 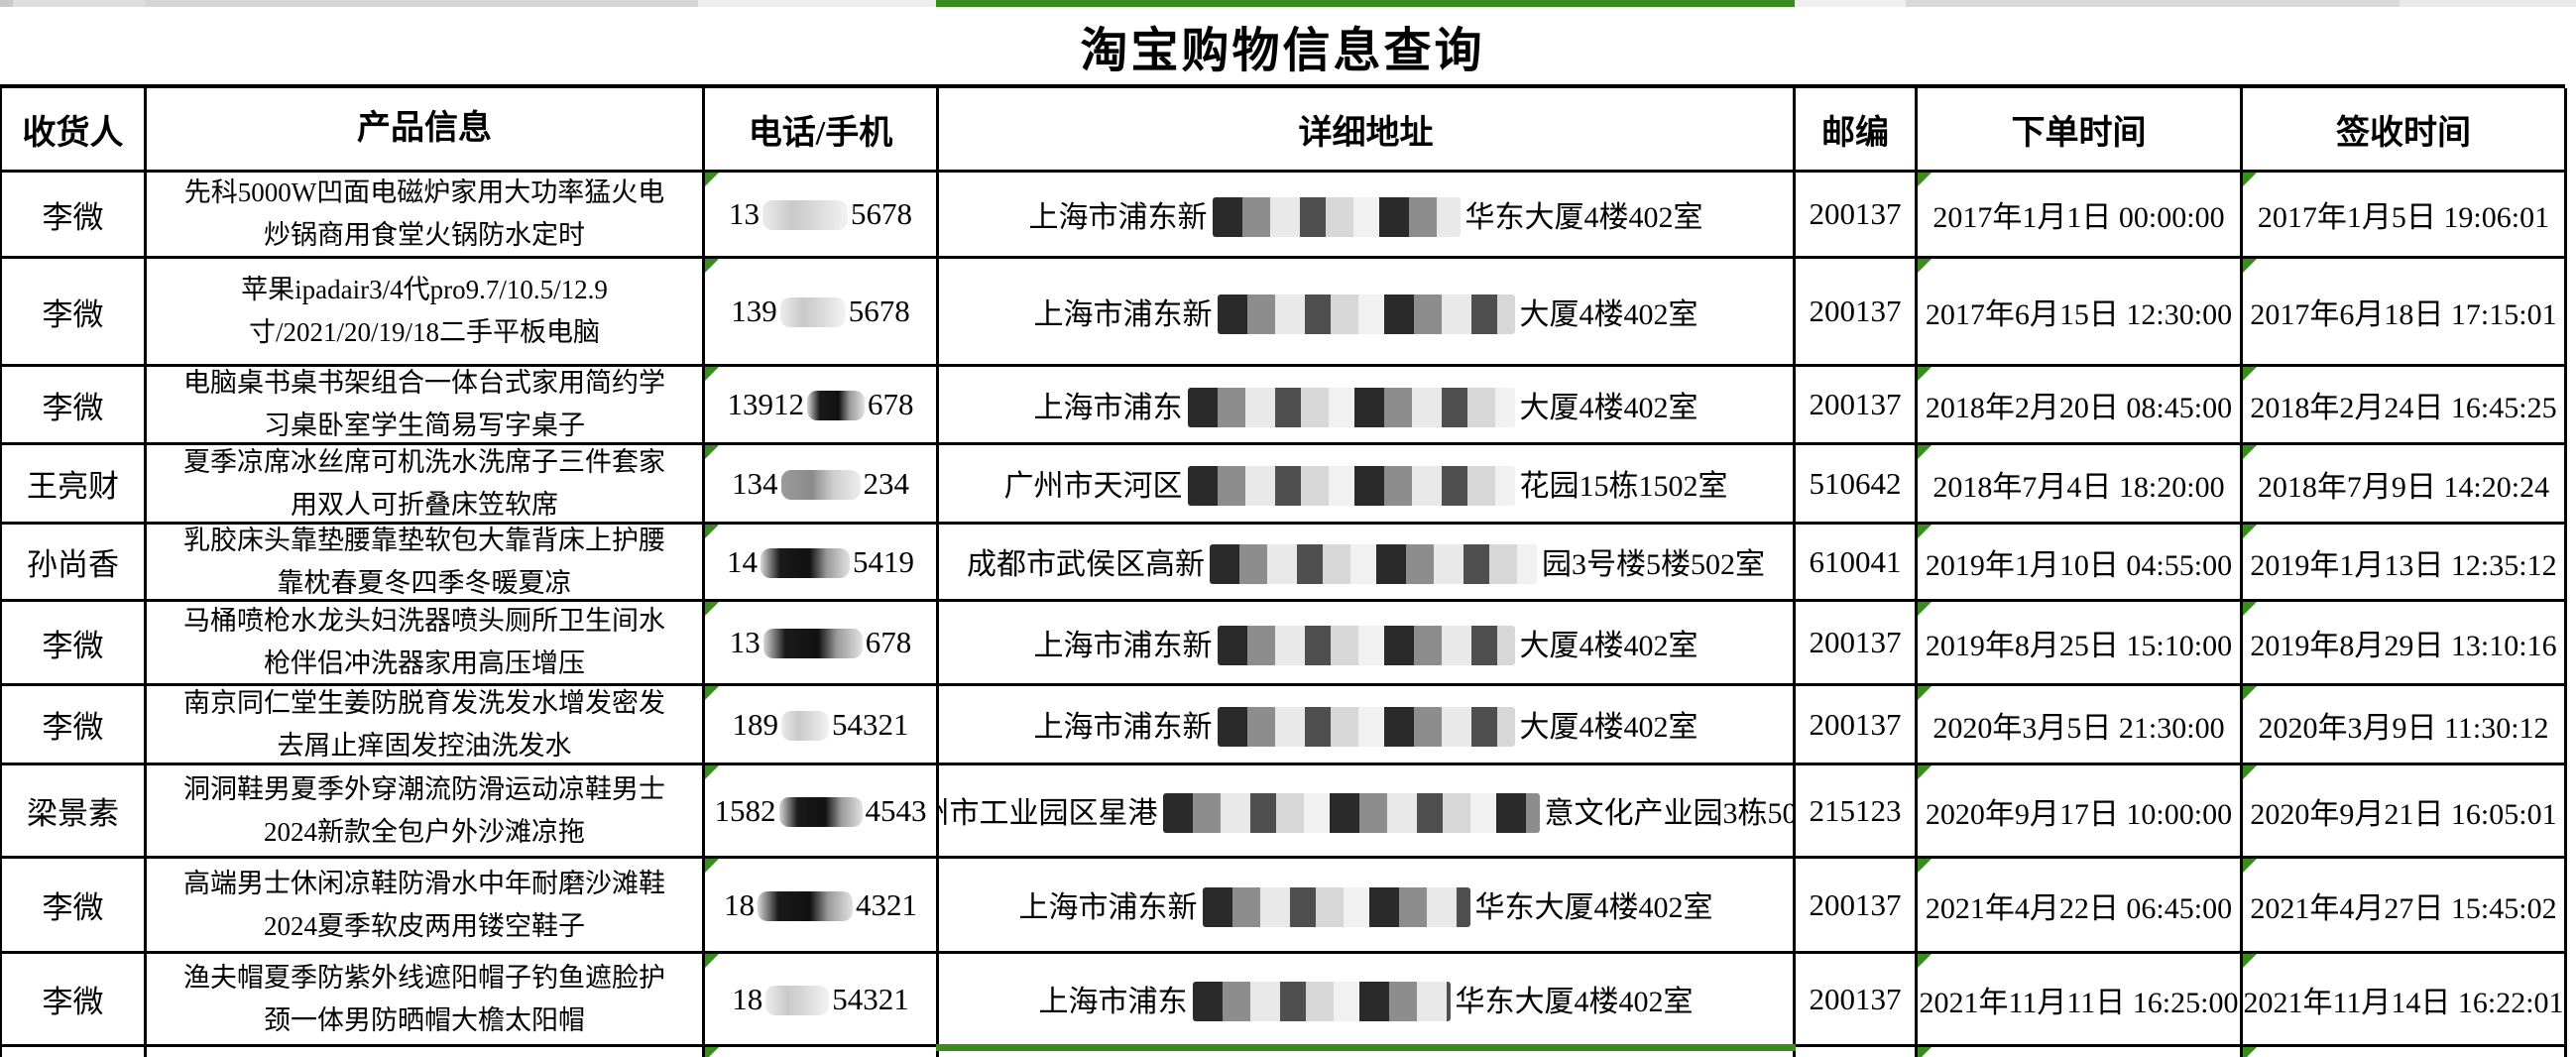 What do you see at coordinates (426, 812) in the screenshot?
I see `cell-product: 洞洞鞋男夏季外穿潮流防滑运动凉鞋男士2024新款全包户外沙滩凉拖` at bounding box center [426, 812].